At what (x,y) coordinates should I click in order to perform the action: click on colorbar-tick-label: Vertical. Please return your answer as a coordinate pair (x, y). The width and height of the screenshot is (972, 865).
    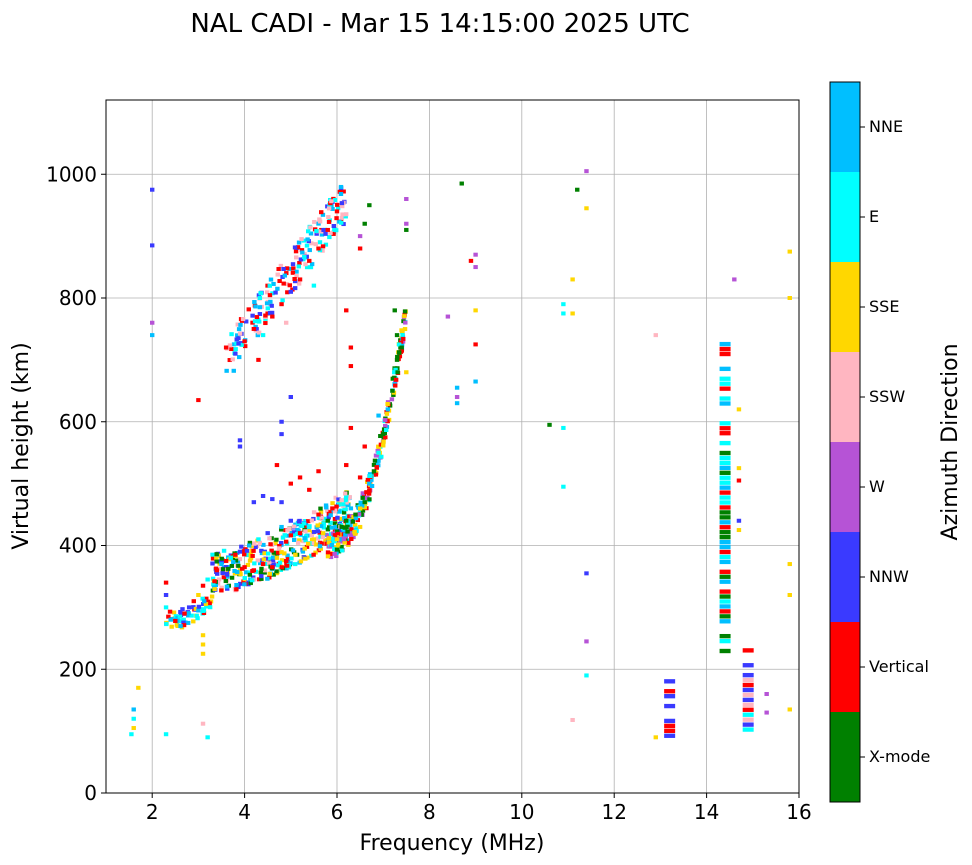
    Looking at the image, I should click on (899, 666).